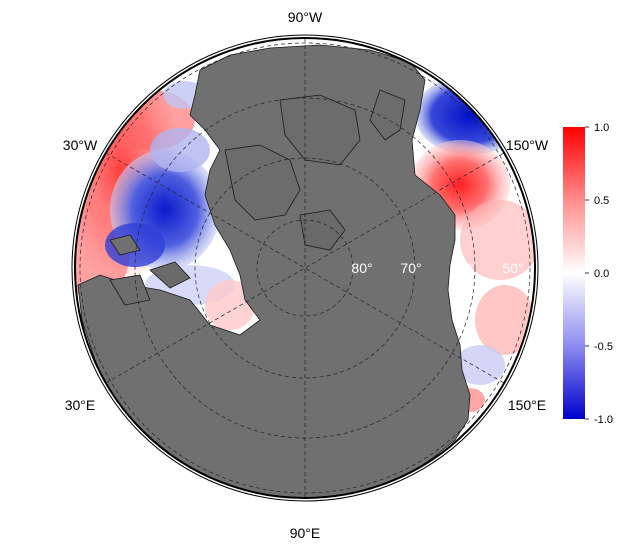 The height and width of the screenshot is (552, 625). I want to click on colorbar-tick-neg1: -1.0, so click(603, 420).